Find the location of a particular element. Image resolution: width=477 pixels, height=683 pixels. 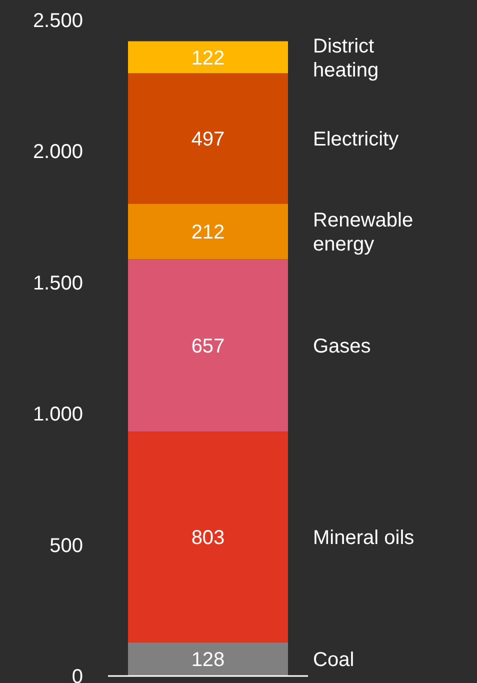

y-tick-label: 1.000 is located at coordinates (57, 415).